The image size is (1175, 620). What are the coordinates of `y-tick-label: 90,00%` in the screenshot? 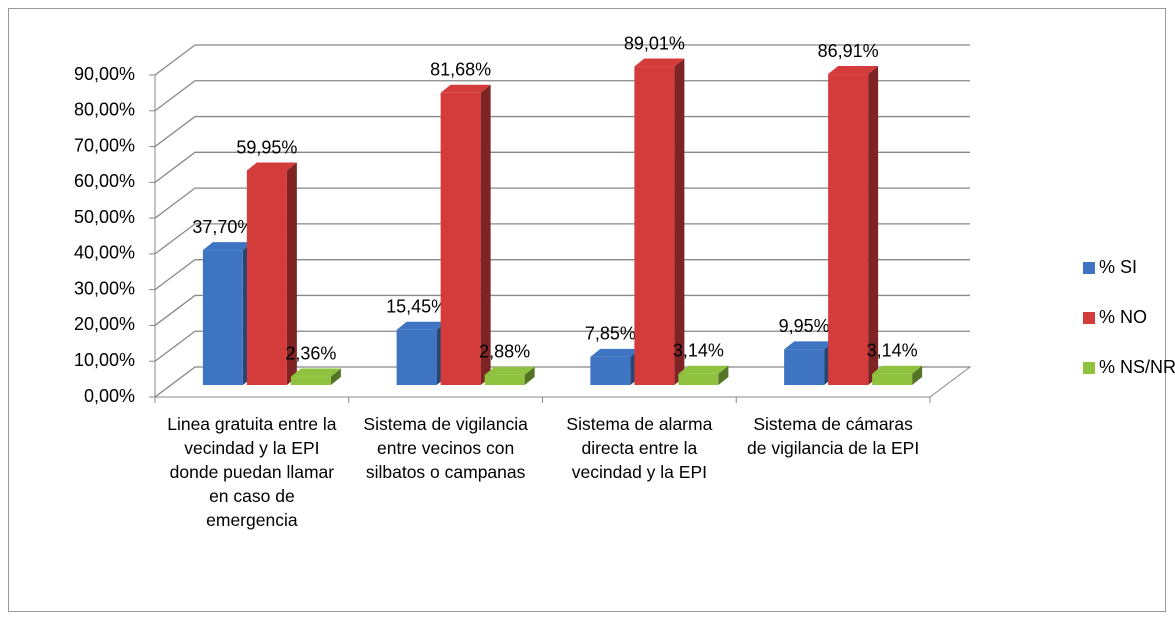 It's located at (104, 74).